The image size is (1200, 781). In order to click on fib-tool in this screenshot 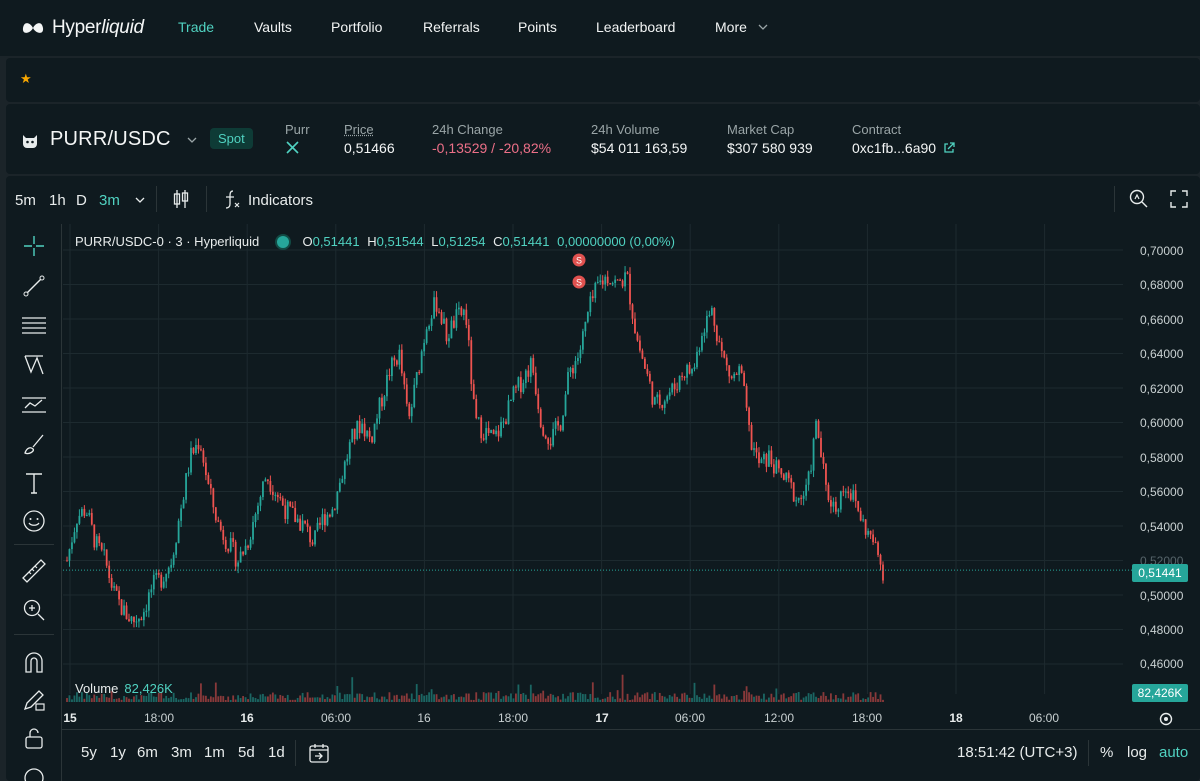, I will do `click(34, 326)`.